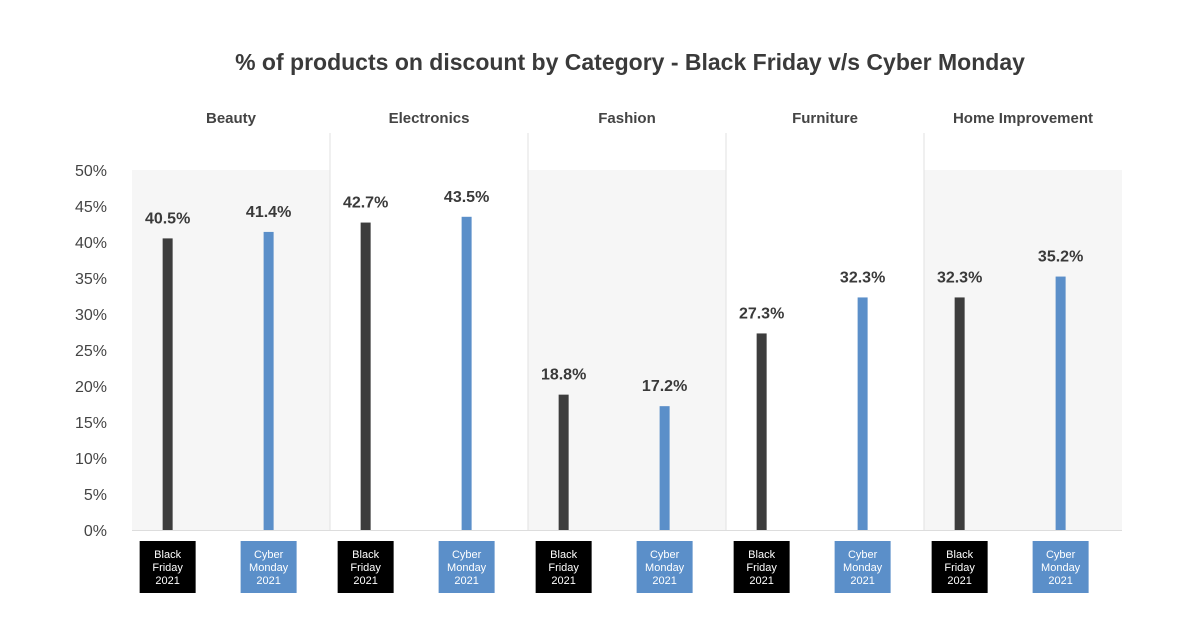 The width and height of the screenshot is (1202, 639). I want to click on bar-value-label: 18.8%, so click(563, 375).